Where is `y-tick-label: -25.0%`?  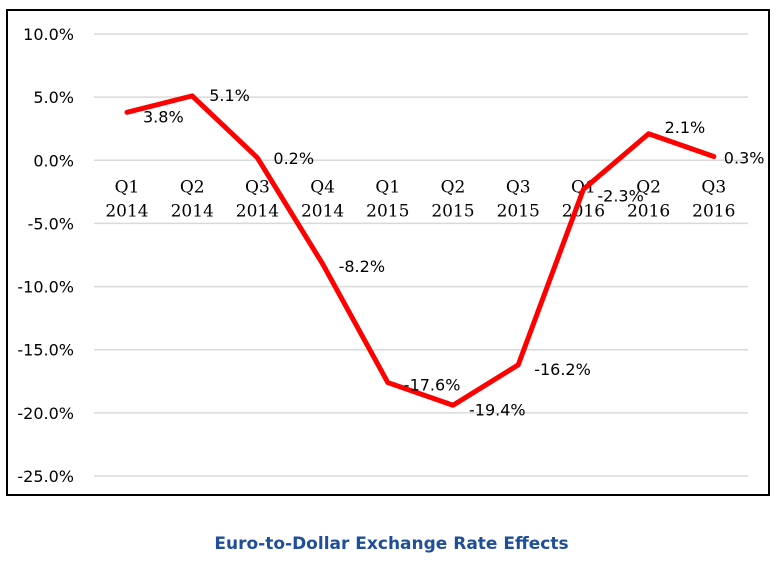
y-tick-label: -25.0% is located at coordinates (45, 476).